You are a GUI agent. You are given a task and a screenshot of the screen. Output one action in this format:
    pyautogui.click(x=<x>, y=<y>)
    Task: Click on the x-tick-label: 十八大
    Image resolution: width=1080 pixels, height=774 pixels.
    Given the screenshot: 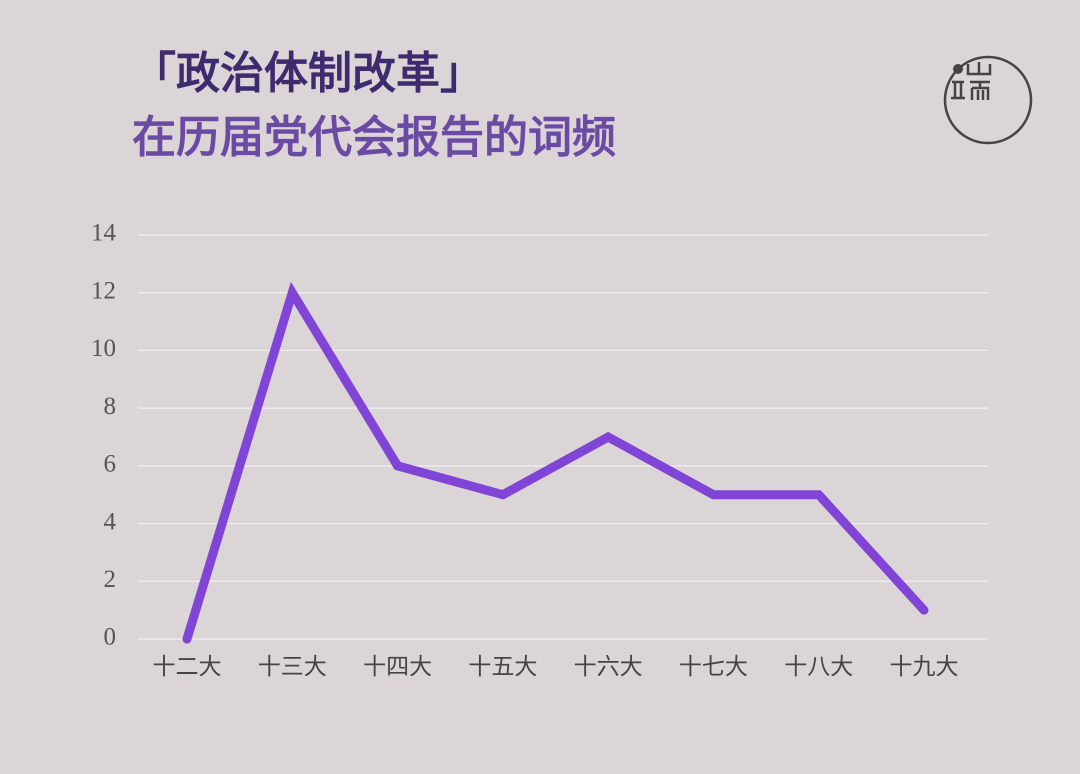 What is the action you would take?
    pyautogui.click(x=818, y=667)
    